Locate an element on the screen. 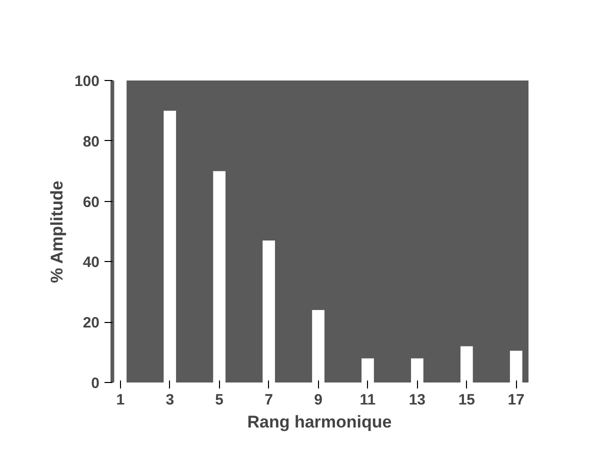 The image size is (598, 452). x-tick-label: 13 is located at coordinates (417, 400).